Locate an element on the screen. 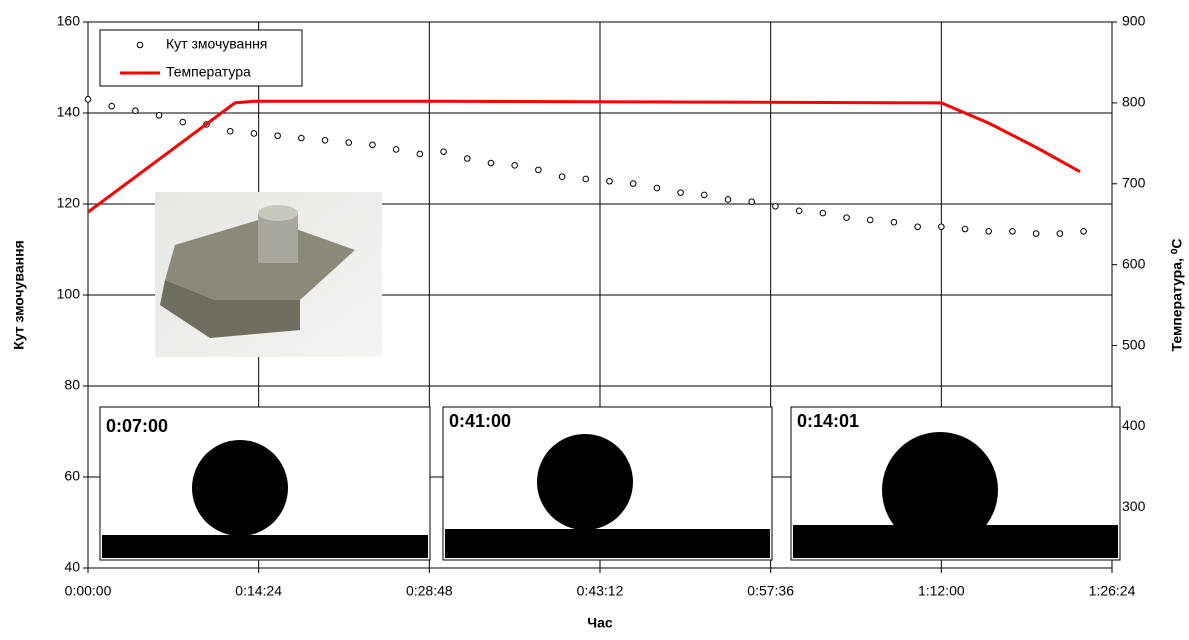 The width and height of the screenshot is (1189, 640). y-tick-label: 160 is located at coordinates (69, 21).